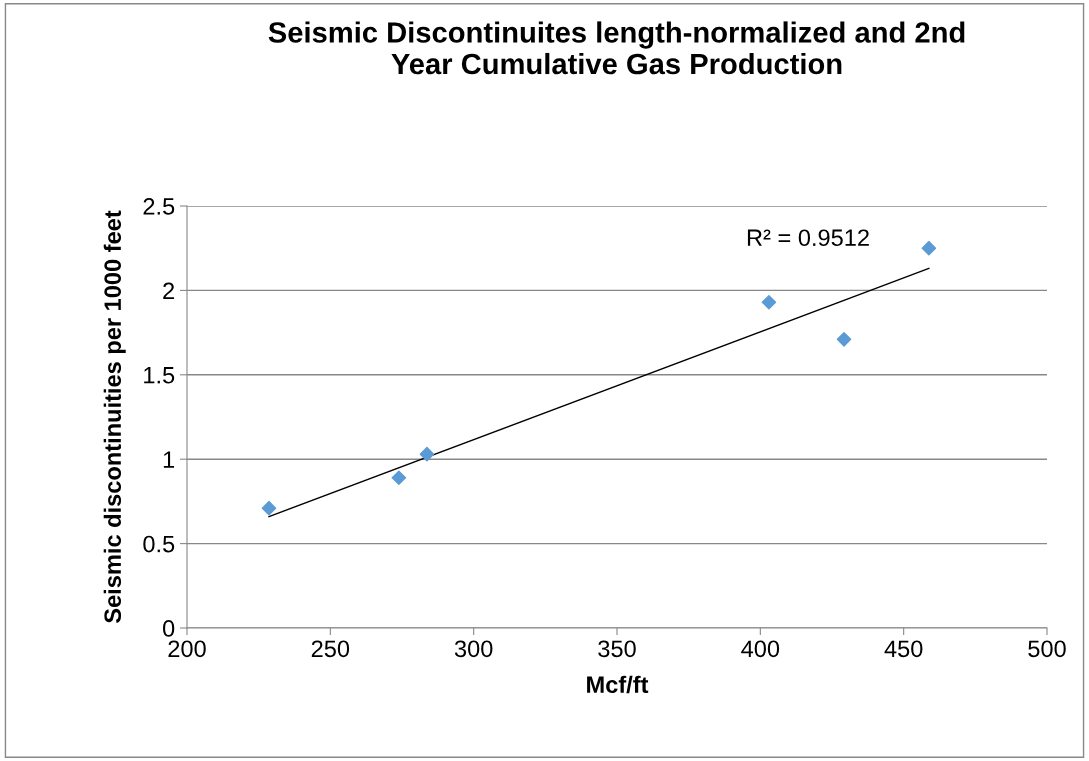 This screenshot has width=1089, height=761. What do you see at coordinates (617, 649) in the screenshot?
I see `x-tick-label: 350` at bounding box center [617, 649].